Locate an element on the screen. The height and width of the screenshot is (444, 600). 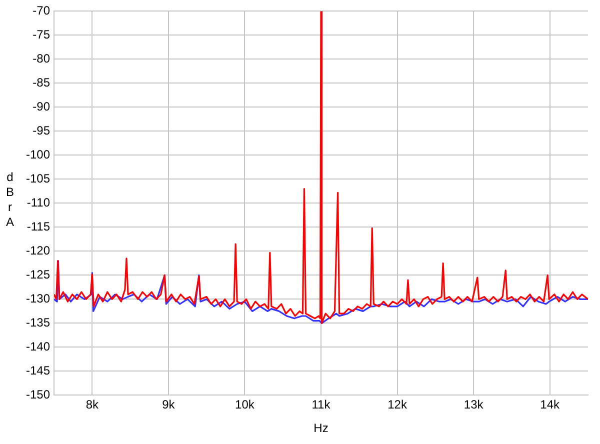
y-tick-label: -105 is located at coordinates (38, 179).